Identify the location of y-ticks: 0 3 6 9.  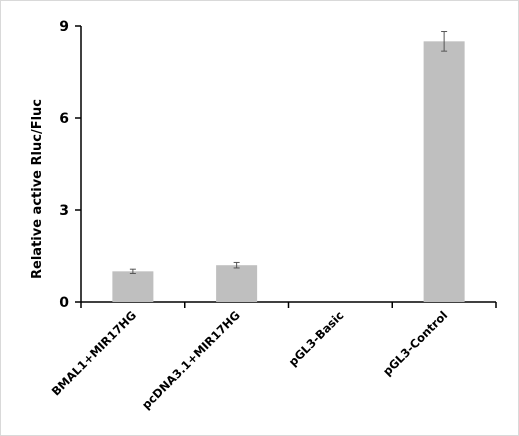
(70, 165).